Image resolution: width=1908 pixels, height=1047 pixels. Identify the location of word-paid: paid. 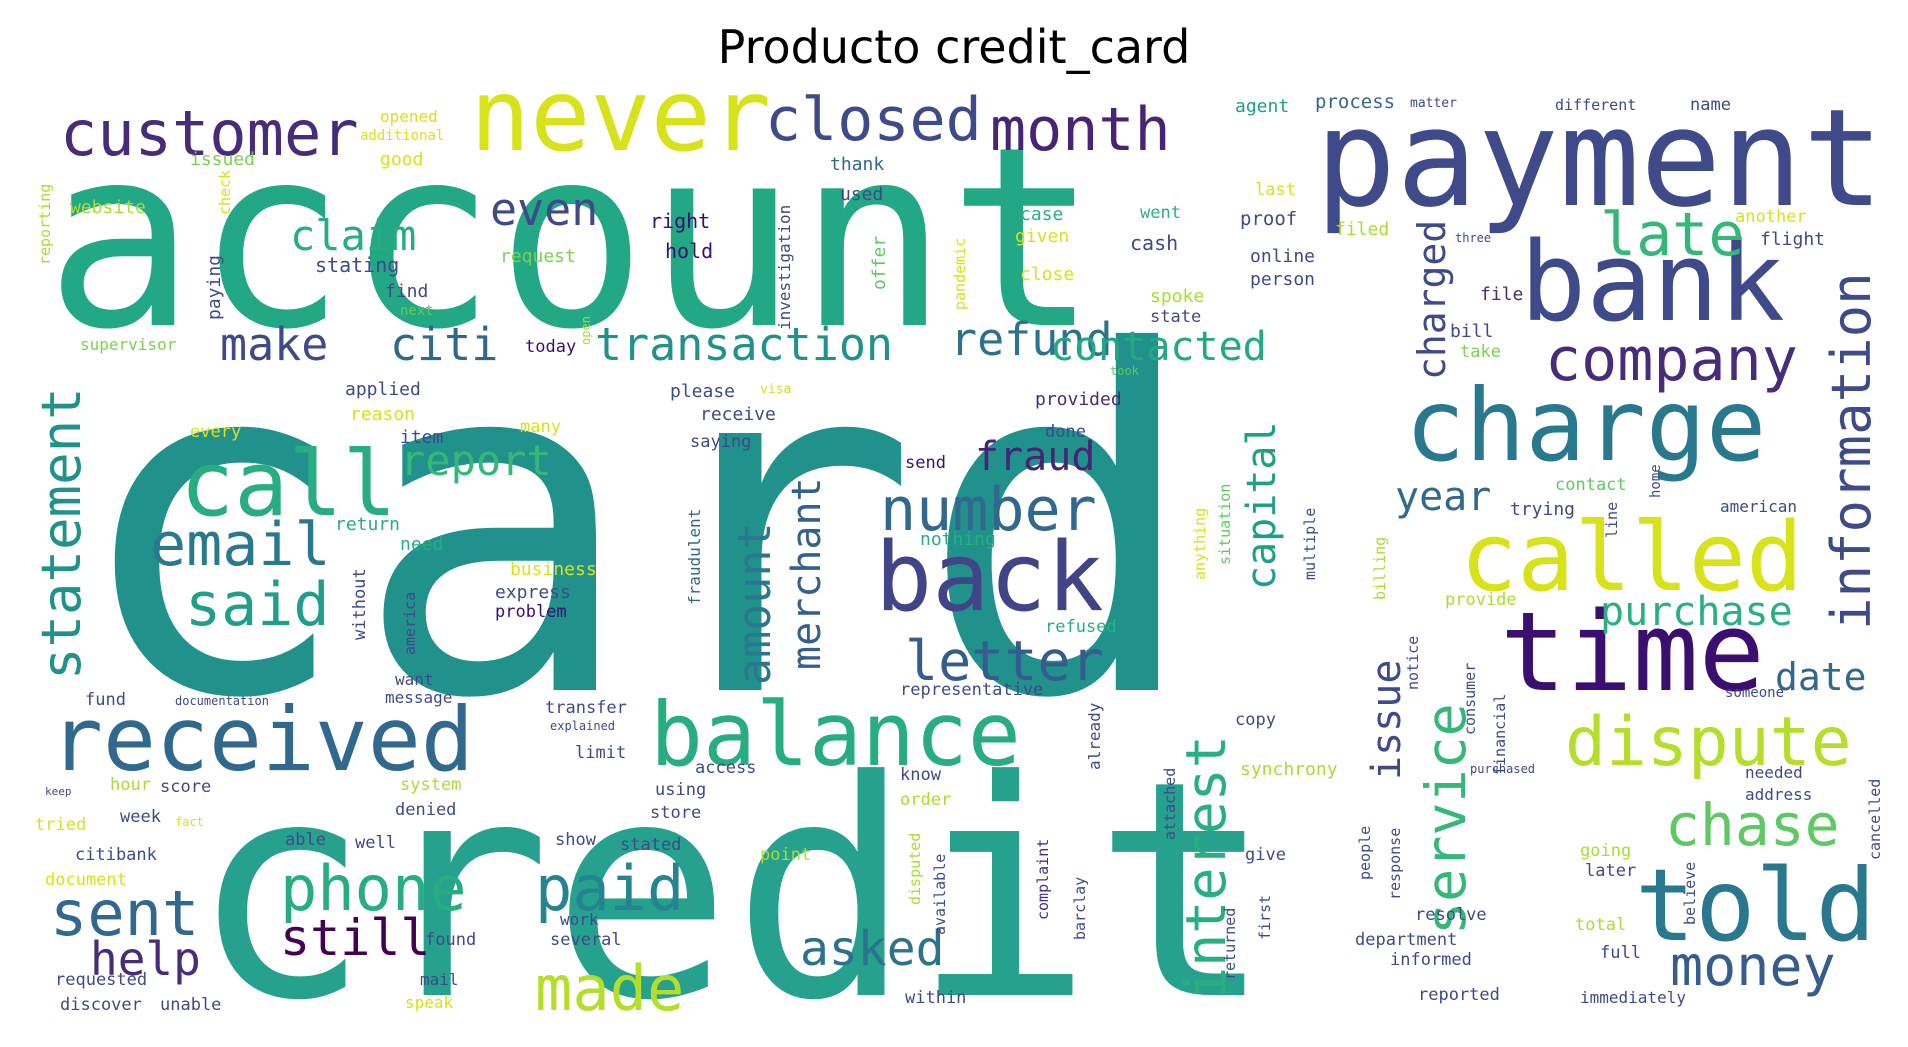
(609, 888).